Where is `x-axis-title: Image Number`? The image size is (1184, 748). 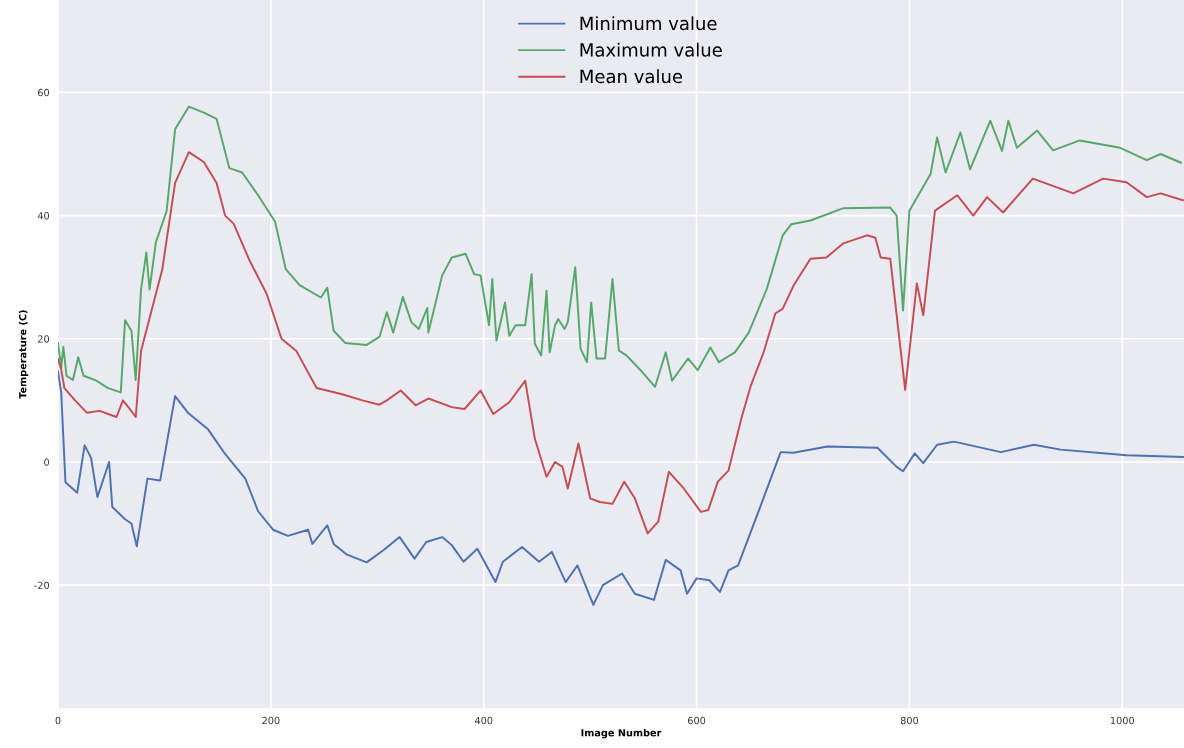
x-axis-title: Image Number is located at coordinates (621, 733).